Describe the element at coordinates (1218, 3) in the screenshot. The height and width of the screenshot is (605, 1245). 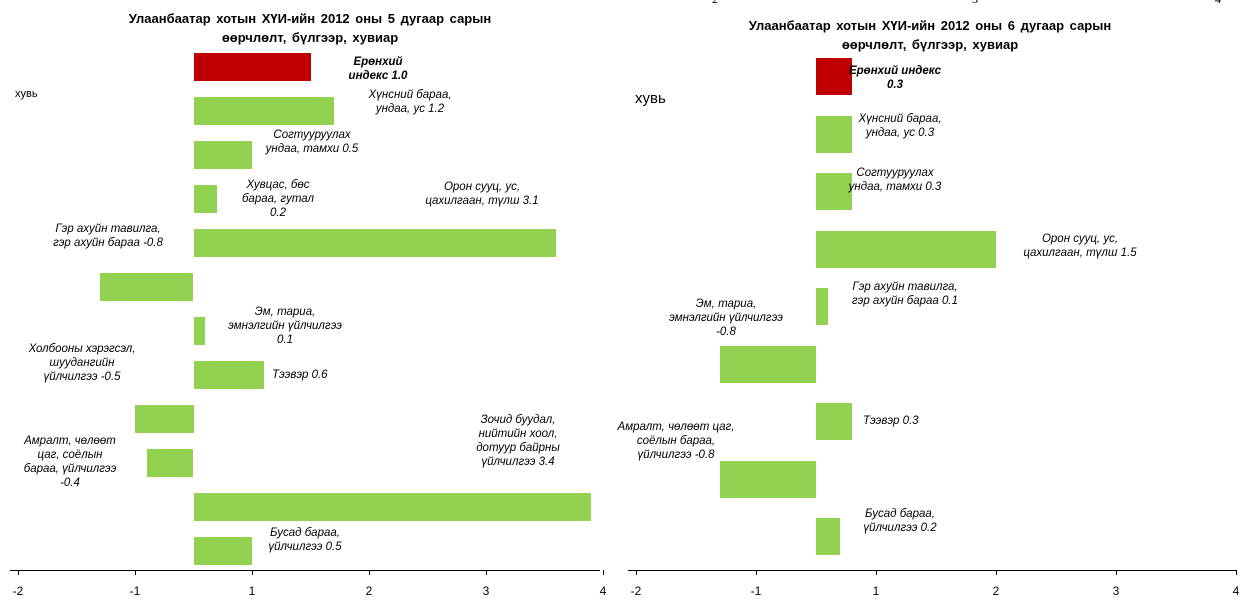
I see `fragment-text: 4` at that location.